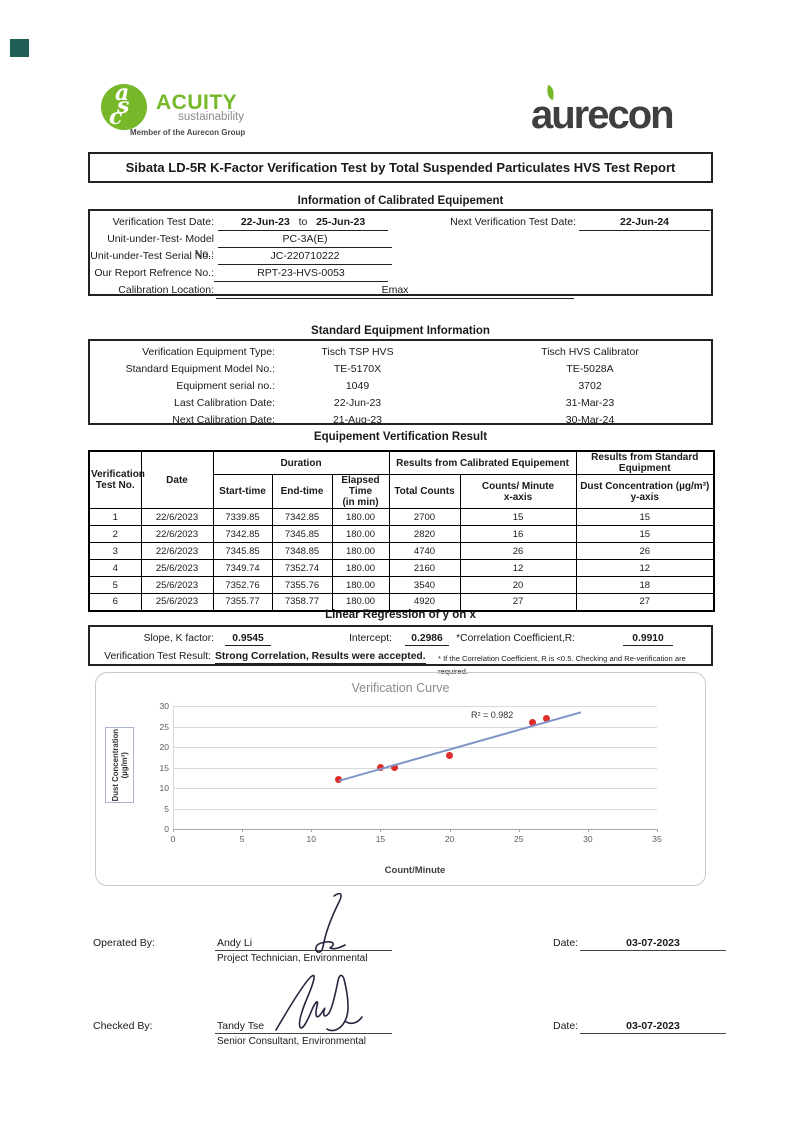  I want to click on model-no-value: PC-3A(E), so click(305, 240).